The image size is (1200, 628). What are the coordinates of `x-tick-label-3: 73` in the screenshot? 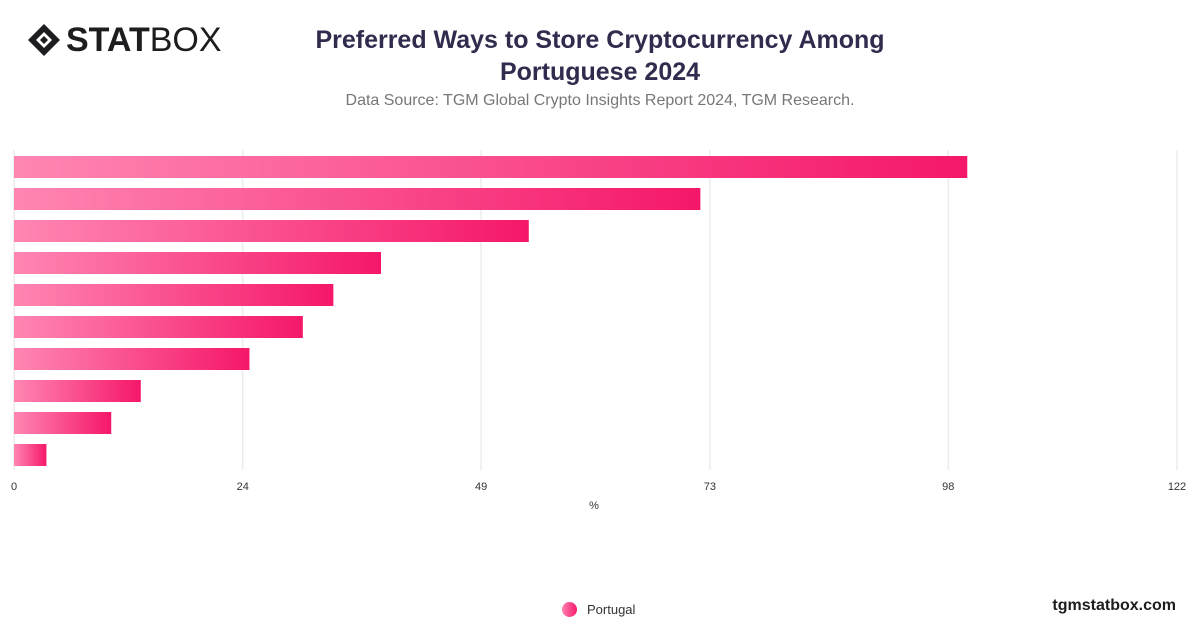 It's located at (710, 487).